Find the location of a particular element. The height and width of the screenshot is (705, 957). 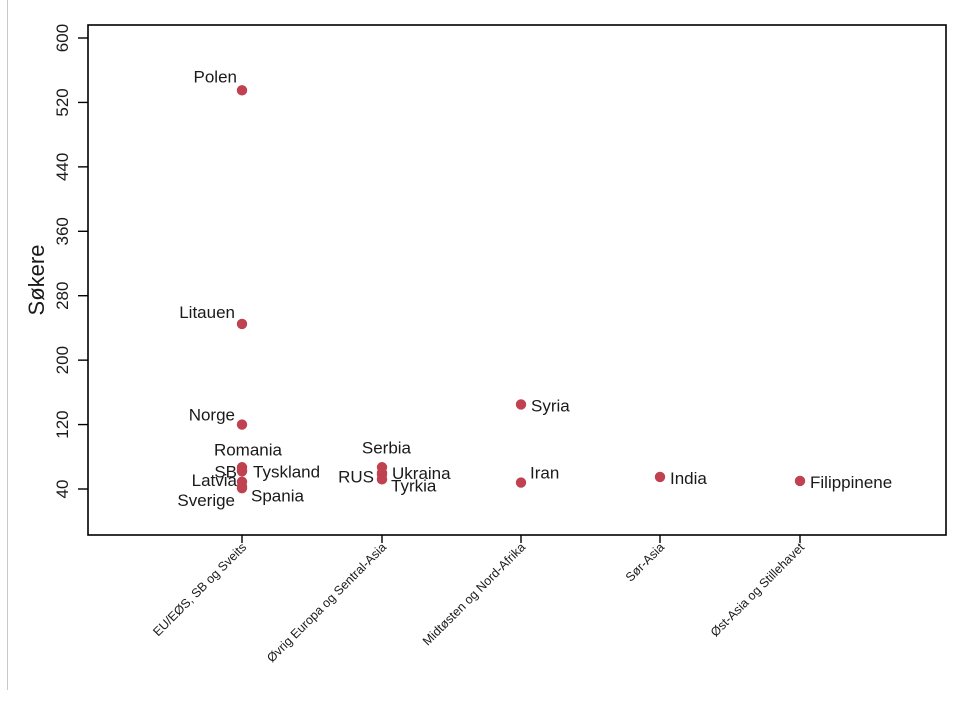

y-tick-label: 40 is located at coordinates (62, 489).